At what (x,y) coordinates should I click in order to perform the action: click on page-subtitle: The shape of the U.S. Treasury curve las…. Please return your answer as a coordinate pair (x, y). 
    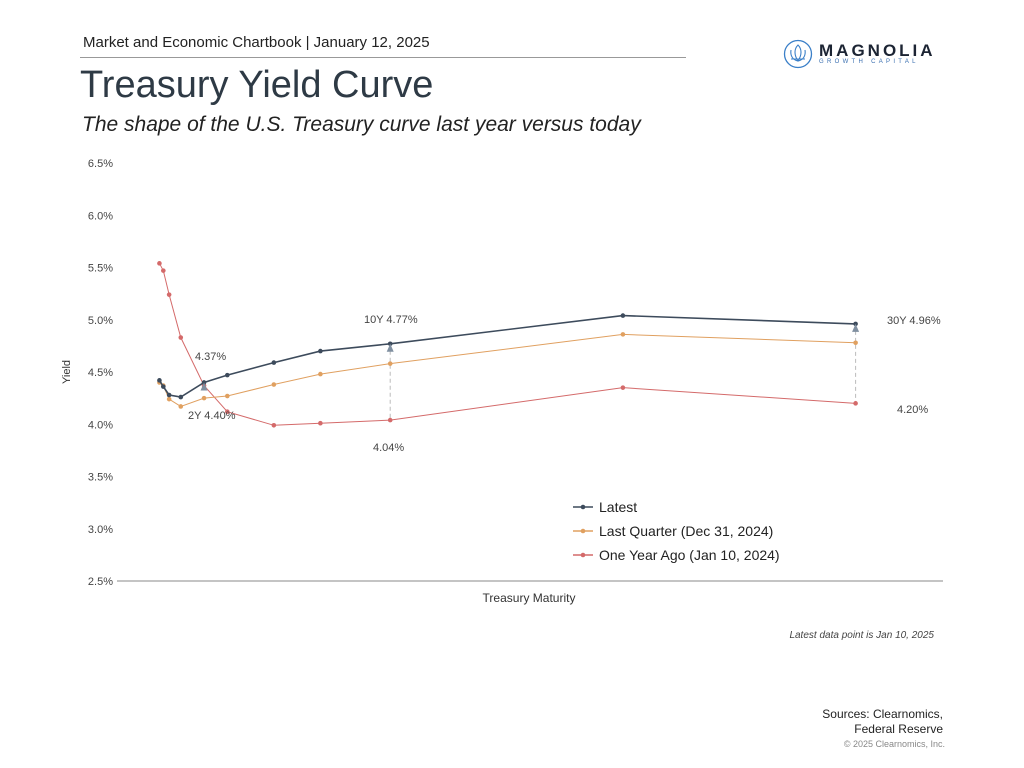
    Looking at the image, I should click on (361, 124).